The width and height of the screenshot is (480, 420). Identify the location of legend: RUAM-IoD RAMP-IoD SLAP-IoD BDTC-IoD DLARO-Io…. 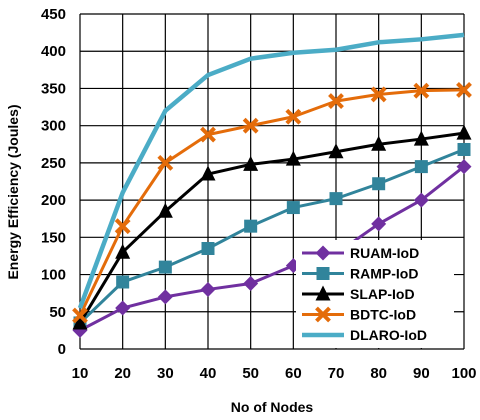
(375, 294).